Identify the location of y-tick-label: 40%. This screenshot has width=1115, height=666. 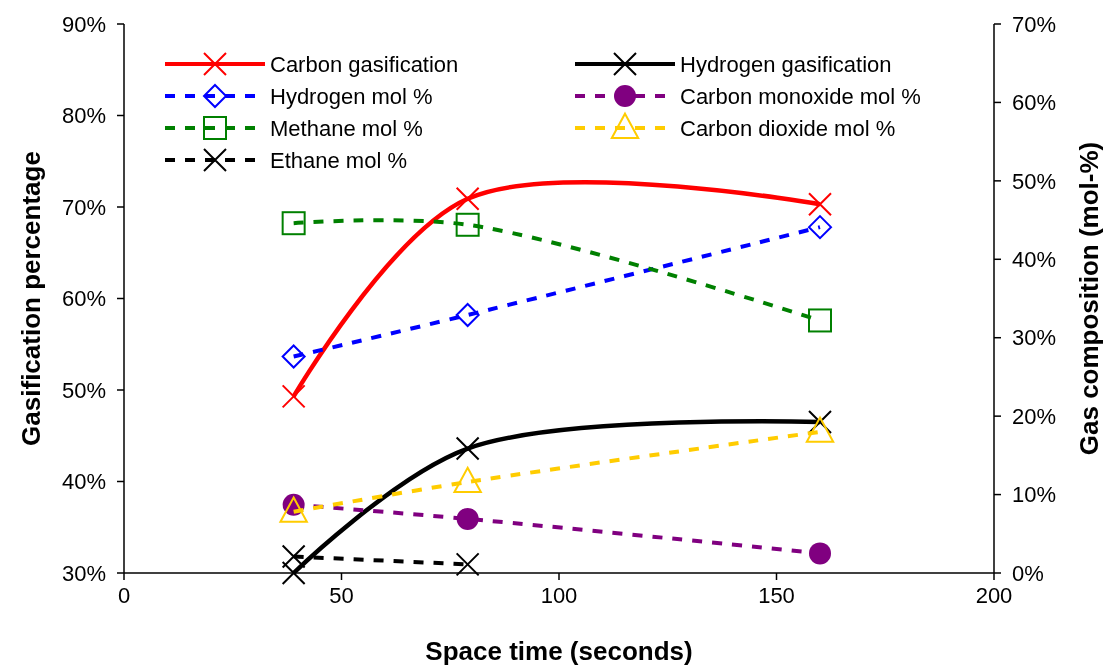
(83, 482).